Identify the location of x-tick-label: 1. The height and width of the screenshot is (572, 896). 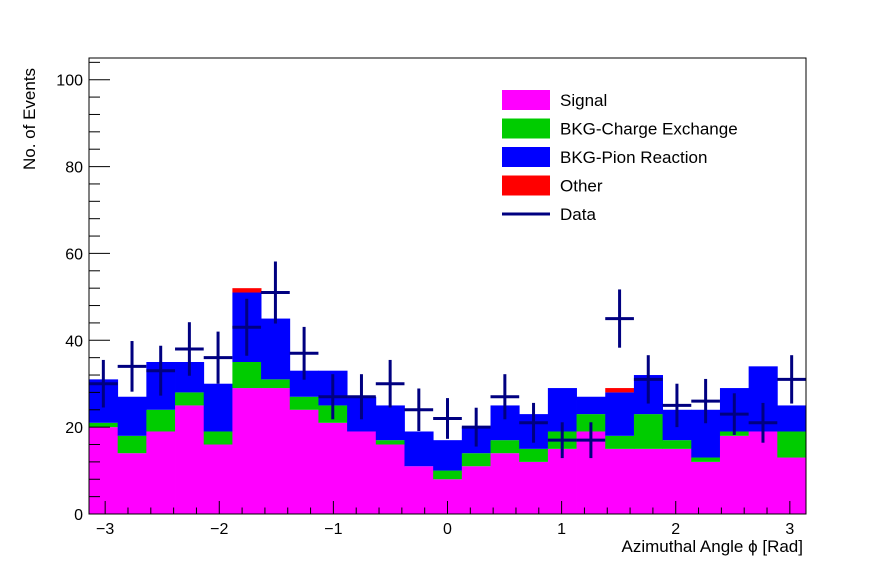
(561, 529).